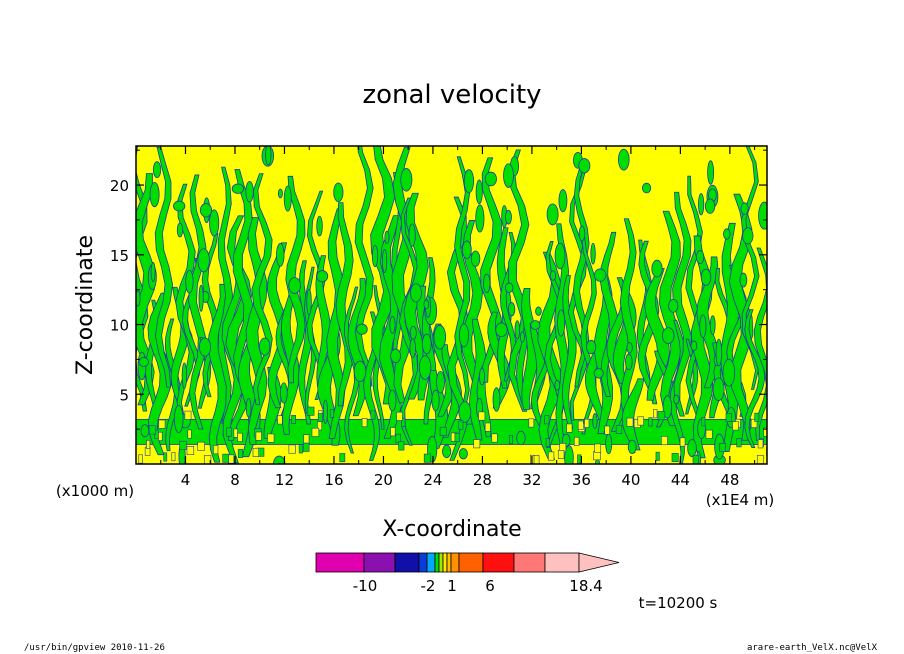 The width and height of the screenshot is (904, 654). Describe the element at coordinates (490, 586) in the screenshot. I see `colorbar-tick-label: 6` at that location.